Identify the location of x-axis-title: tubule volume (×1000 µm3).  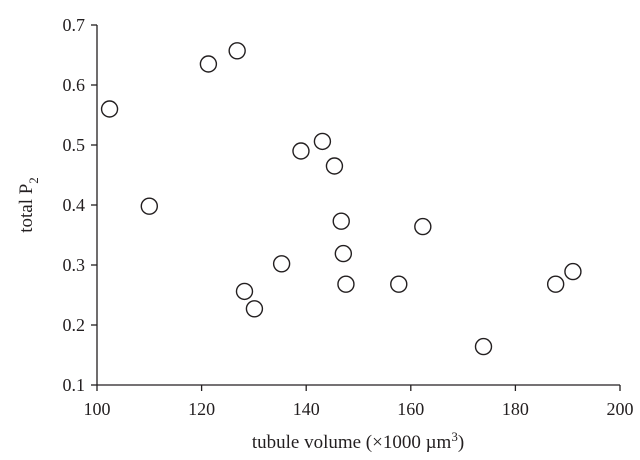
(358, 441).